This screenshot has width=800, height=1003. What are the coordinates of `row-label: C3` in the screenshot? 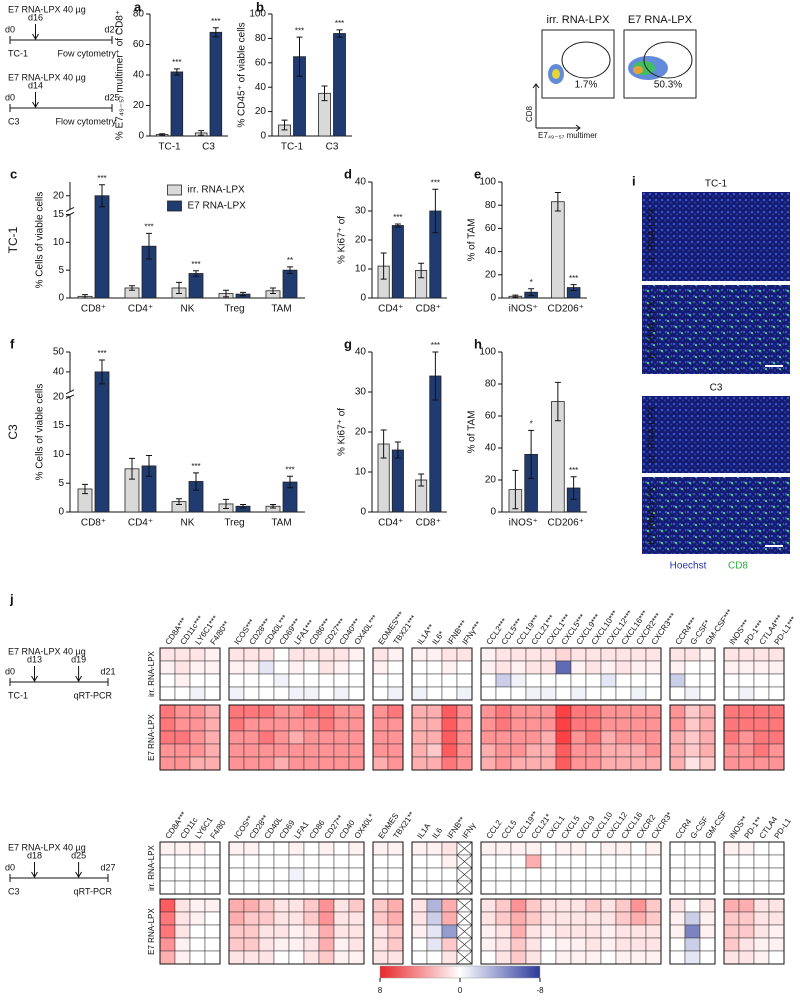 It's located at (13, 432).